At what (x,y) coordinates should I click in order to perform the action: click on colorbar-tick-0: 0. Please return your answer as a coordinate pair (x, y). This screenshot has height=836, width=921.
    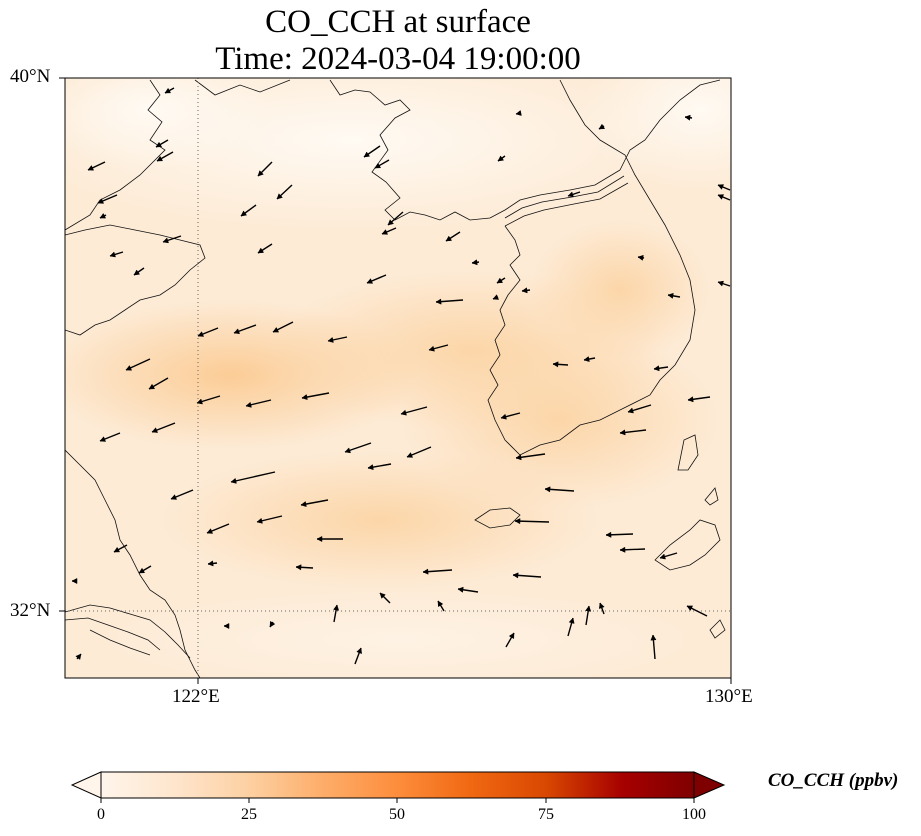
    Looking at the image, I should click on (101, 814).